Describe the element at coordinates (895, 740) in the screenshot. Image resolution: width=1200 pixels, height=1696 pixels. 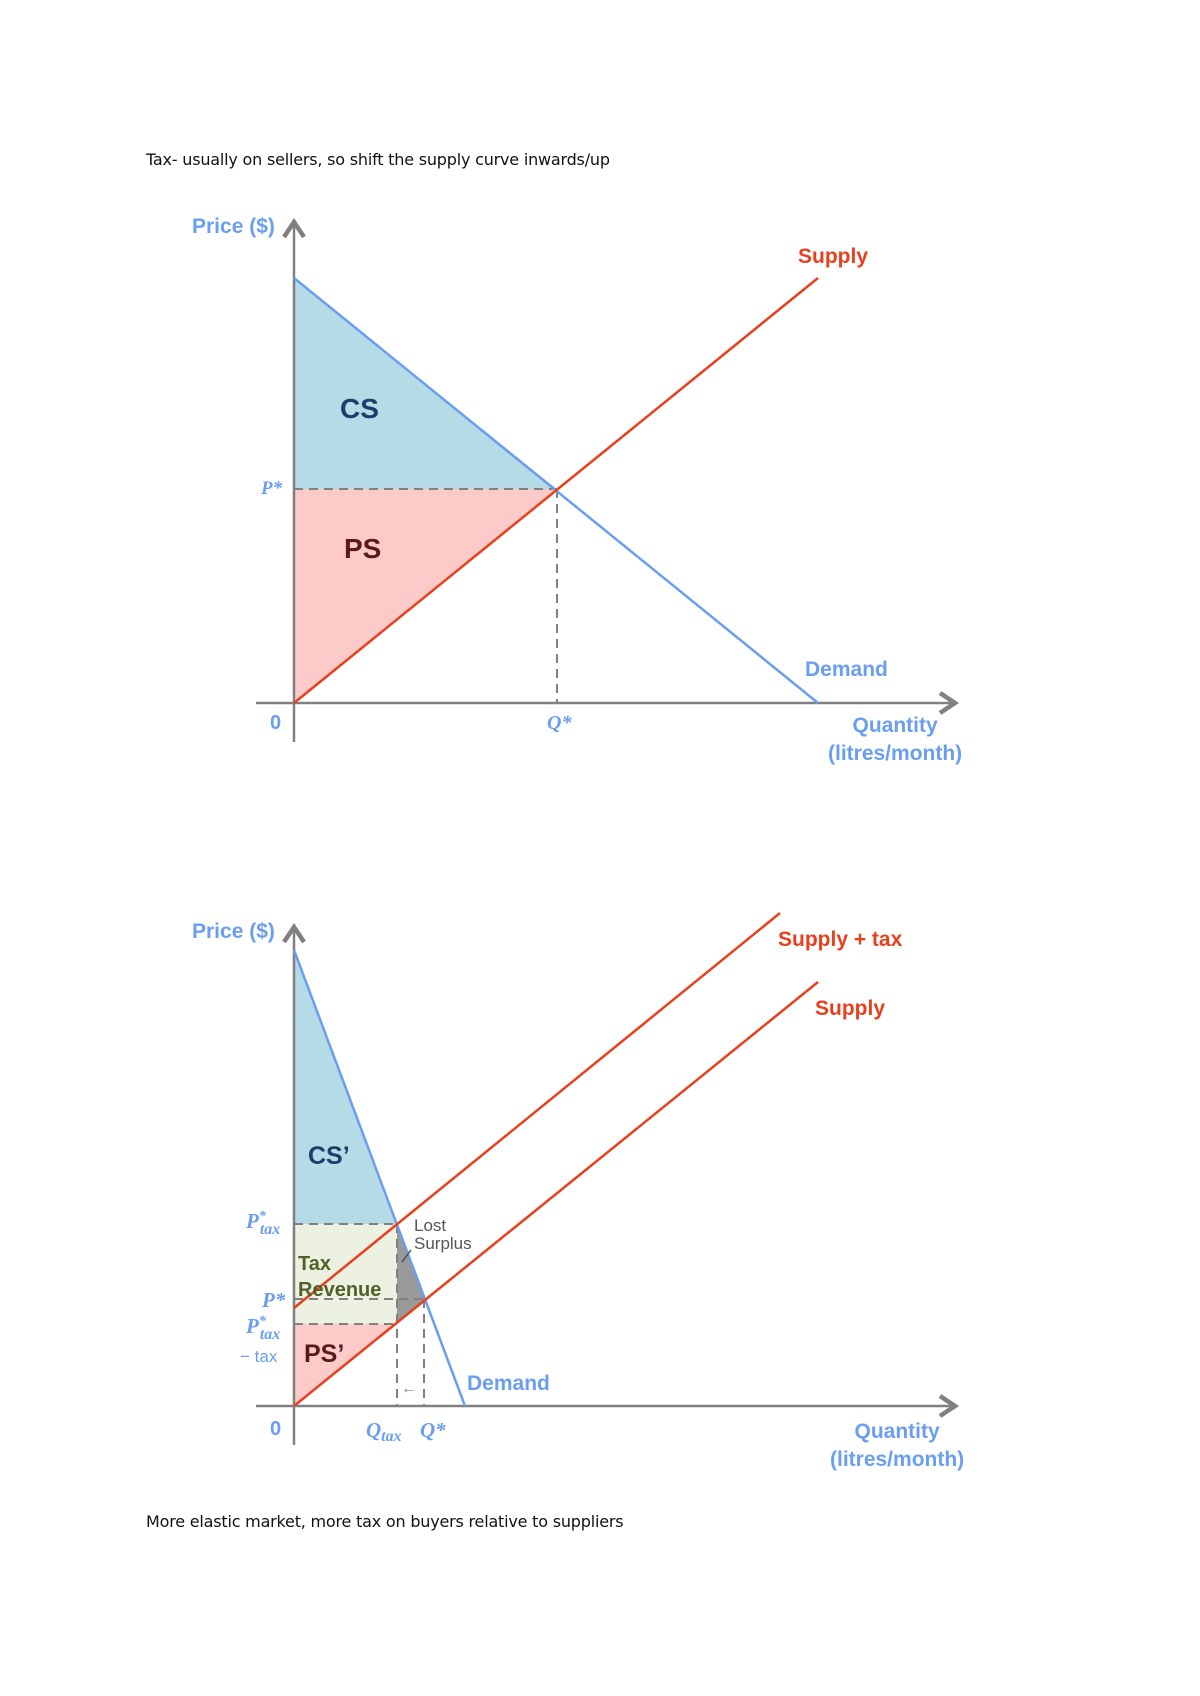
I see `chart1-x-axis-label: Quantity (litres/month)` at that location.